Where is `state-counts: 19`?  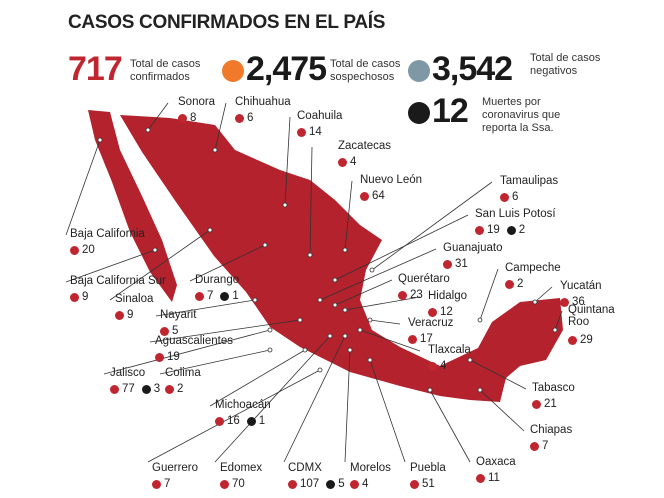 state-counts: 19 is located at coordinates (169, 357).